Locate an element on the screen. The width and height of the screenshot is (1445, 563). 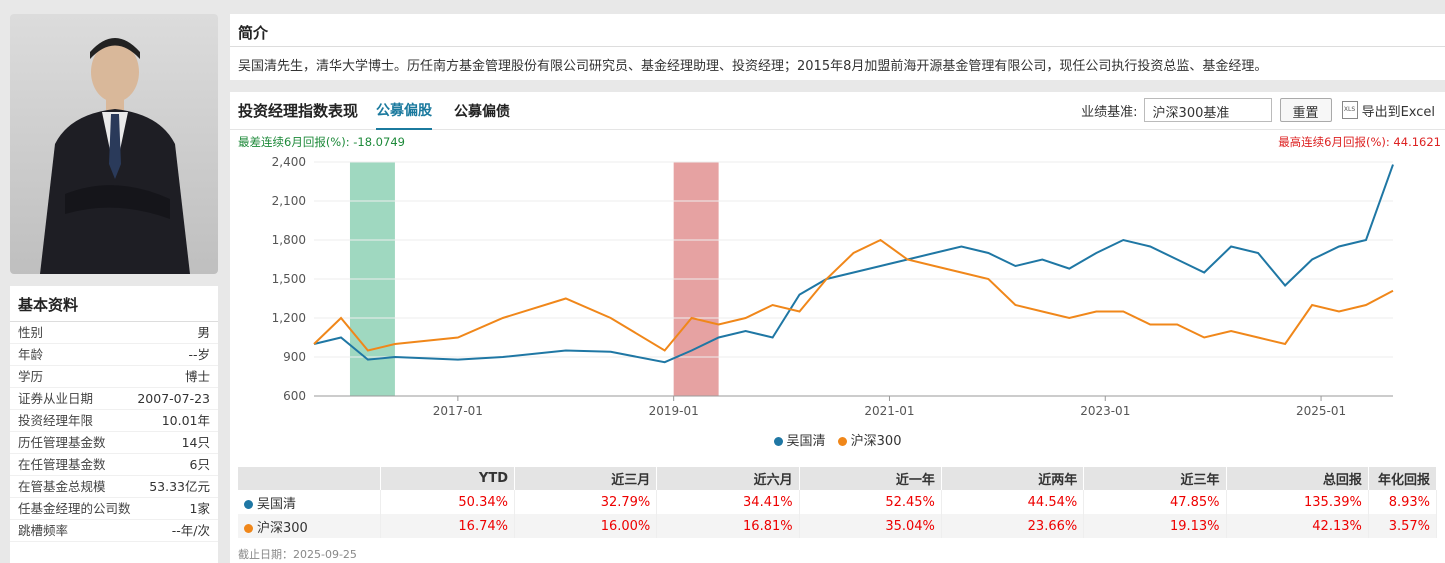
performance-title: 投资经理指数表现 is located at coordinates (298, 111).